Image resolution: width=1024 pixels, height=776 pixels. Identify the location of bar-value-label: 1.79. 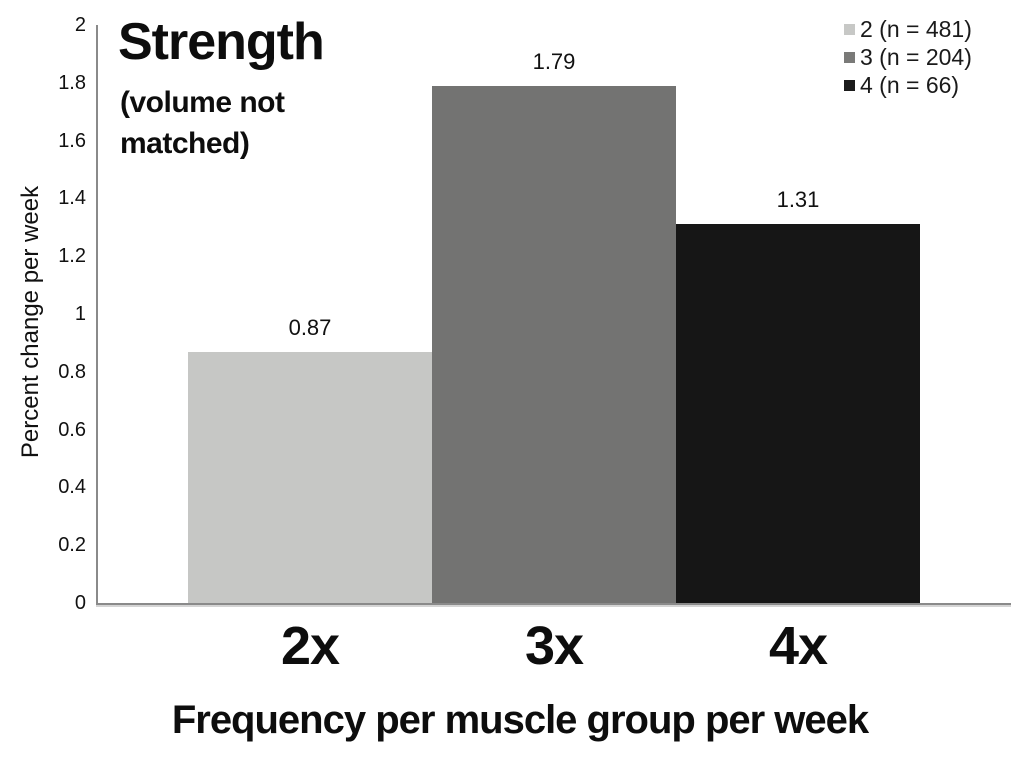
(554, 61).